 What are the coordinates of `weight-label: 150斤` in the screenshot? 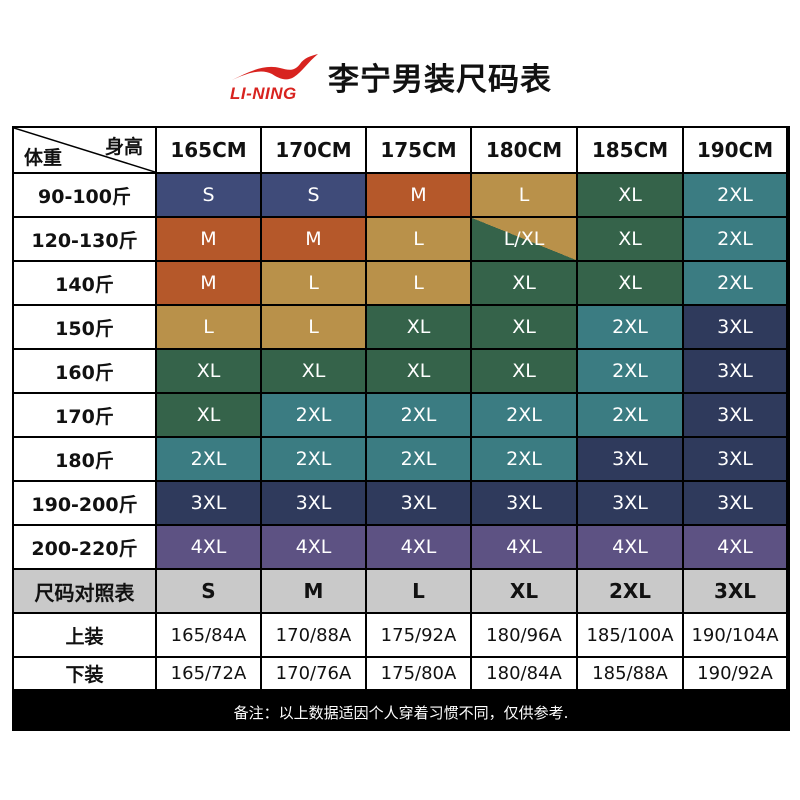 It's located at (84, 328).